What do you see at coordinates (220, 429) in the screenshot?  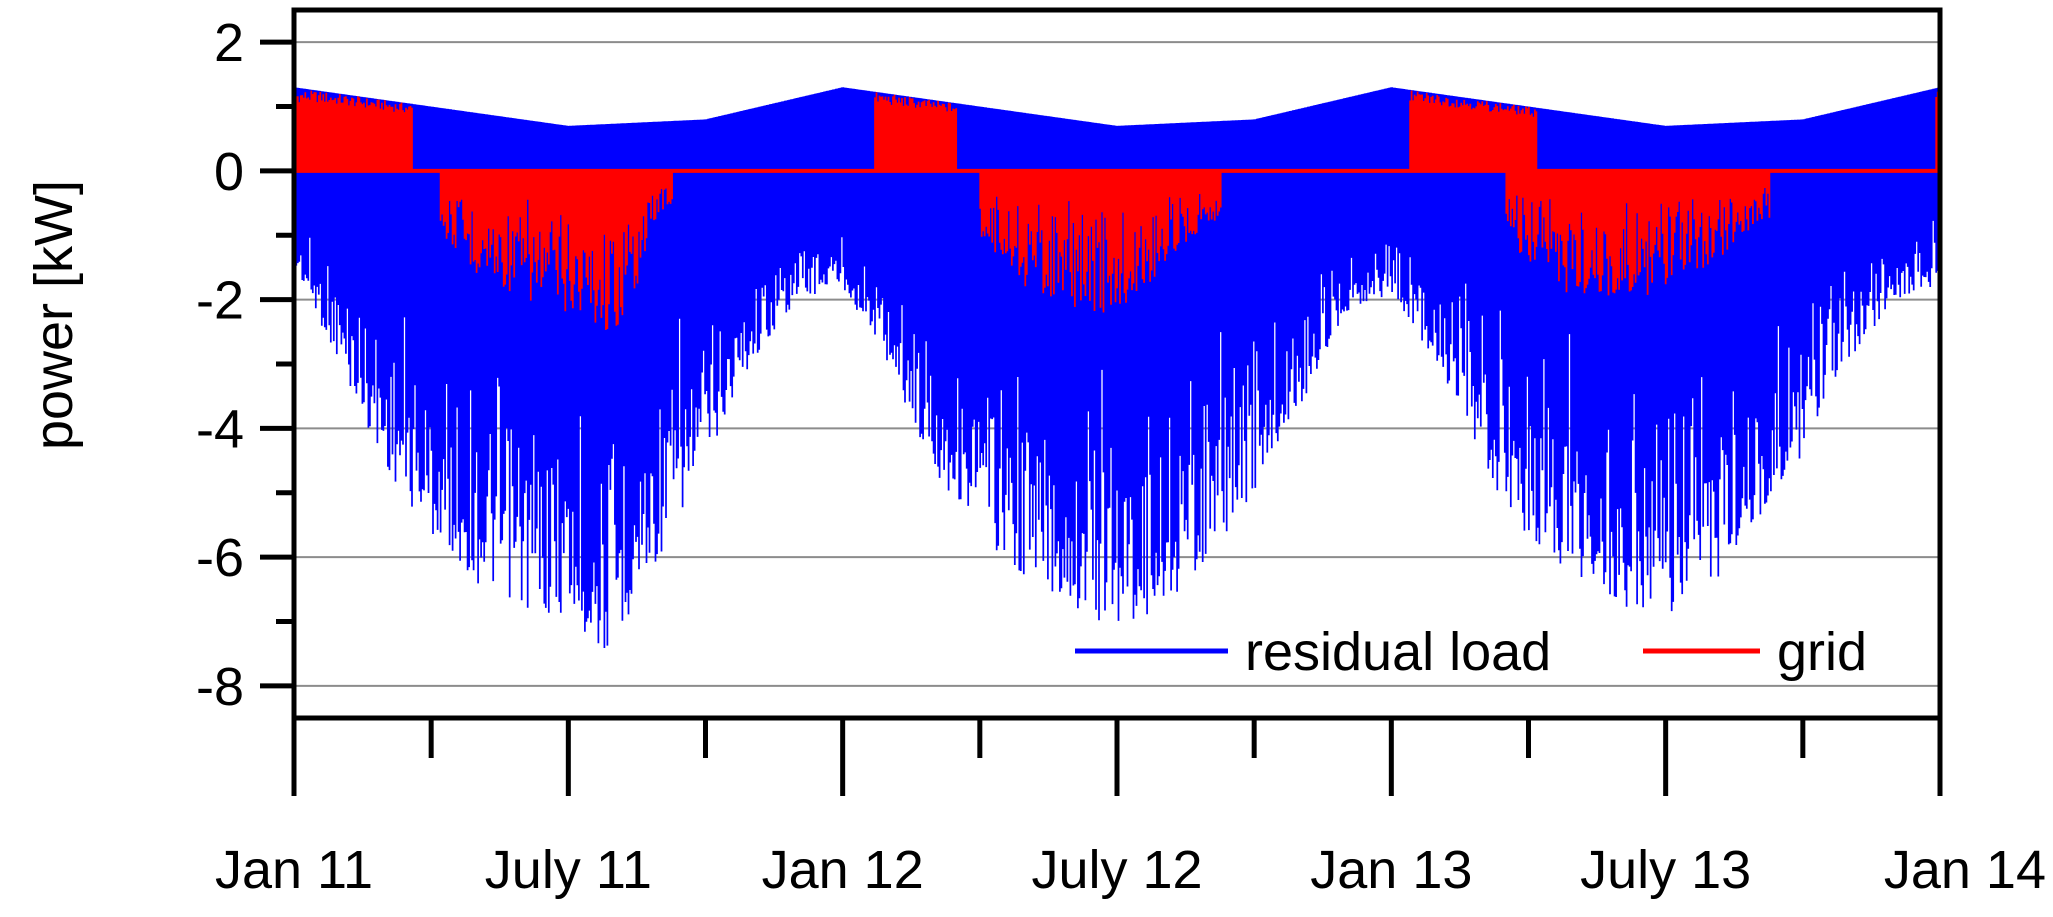 I see `y-tick-label: -4` at bounding box center [220, 429].